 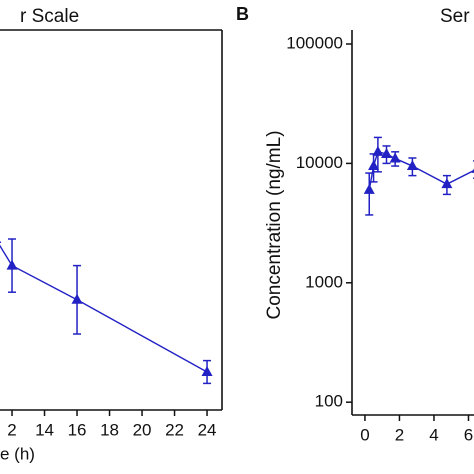 I want to click on x-tick-label: 16, so click(x=77, y=429).